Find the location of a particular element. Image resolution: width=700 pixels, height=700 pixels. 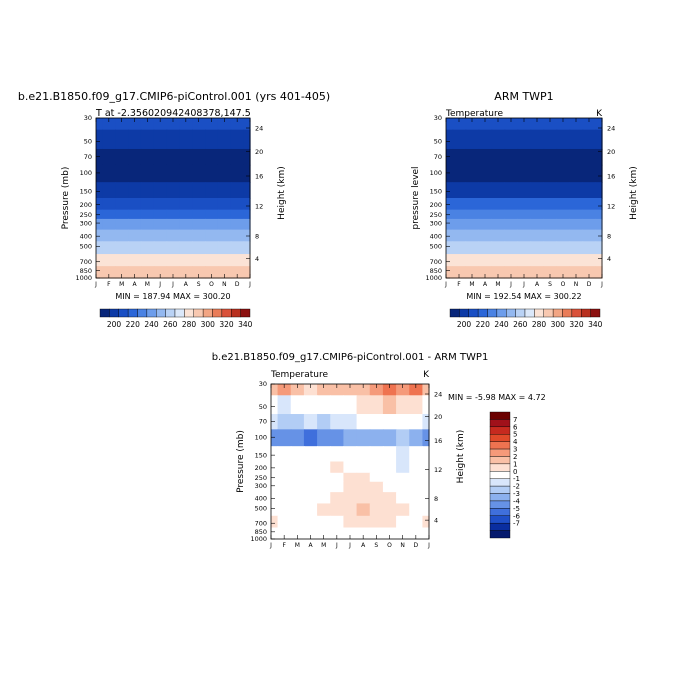

chart-subtitle-right: K is located at coordinates (426, 375).